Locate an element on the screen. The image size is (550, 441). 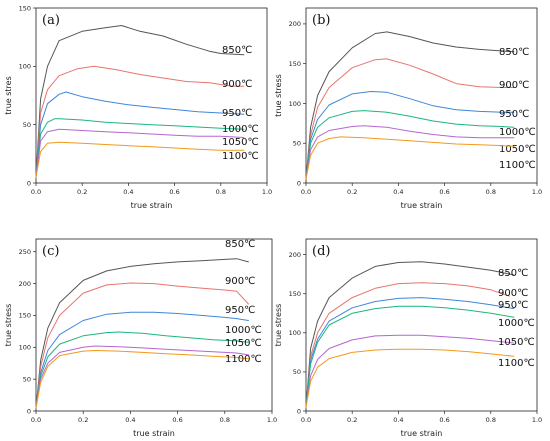
panel-label: (b) is located at coordinates (321, 20).